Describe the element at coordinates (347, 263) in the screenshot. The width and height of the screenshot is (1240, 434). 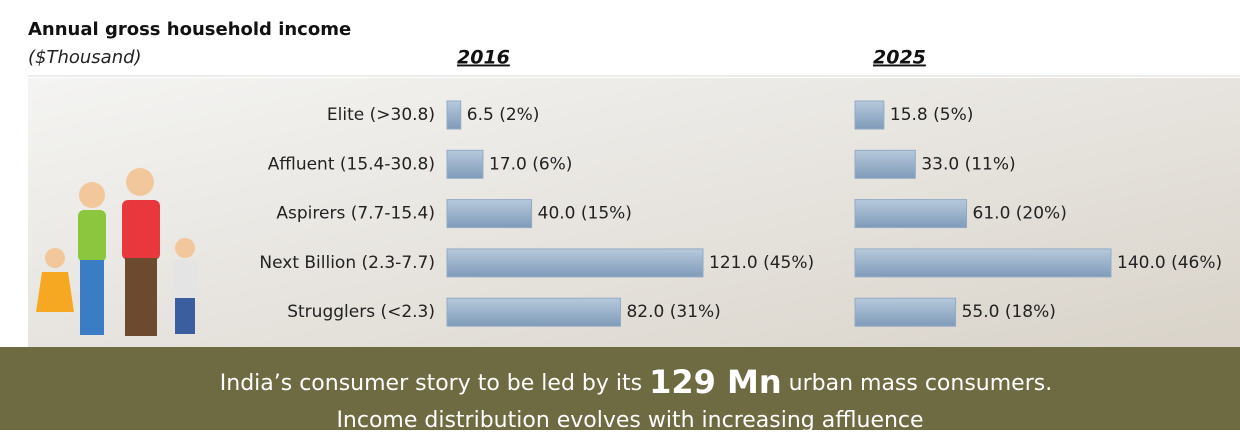
I see `category-label: Next Billion (2.3-7.7)` at that location.